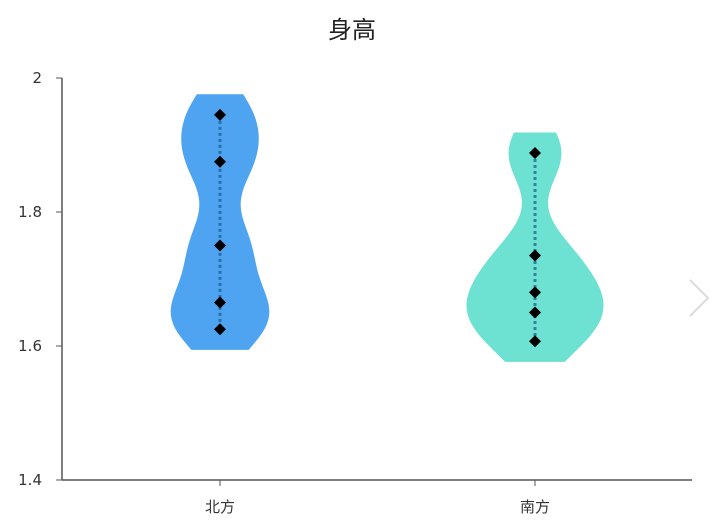  Describe the element at coordinates (30, 212) in the screenshot. I see `y-tick-label: 1.8` at that location.